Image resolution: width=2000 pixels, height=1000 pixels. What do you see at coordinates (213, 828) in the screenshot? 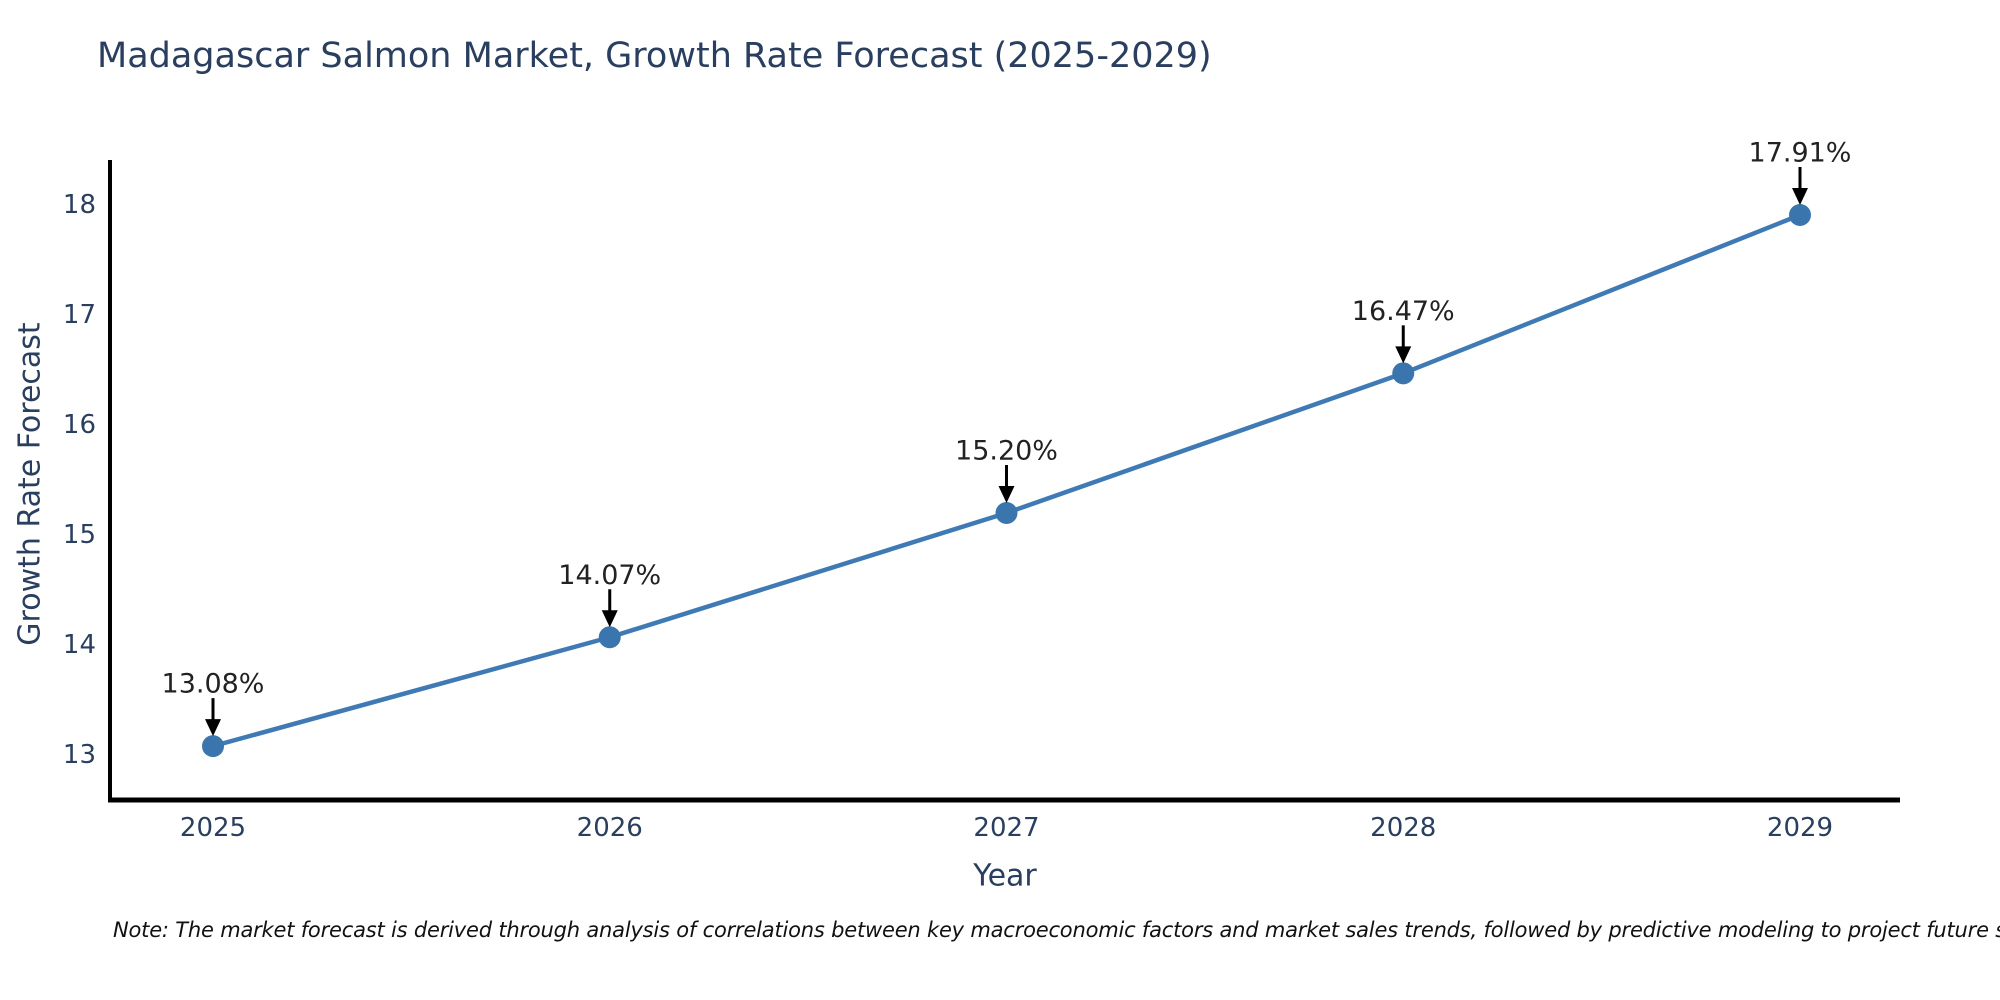
I see `svg-text: 2025` at bounding box center [213, 828].